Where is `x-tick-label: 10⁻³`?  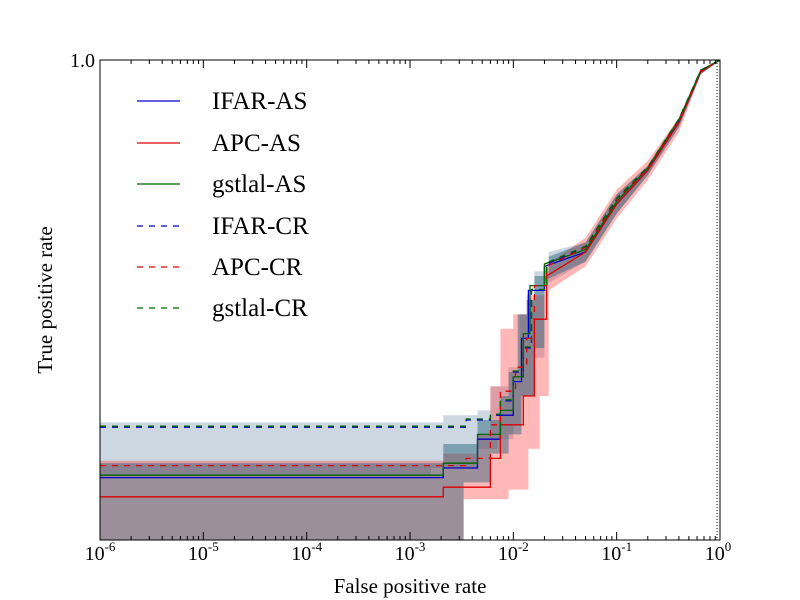
x-tick-label: 10⁻³ is located at coordinates (410, 552).